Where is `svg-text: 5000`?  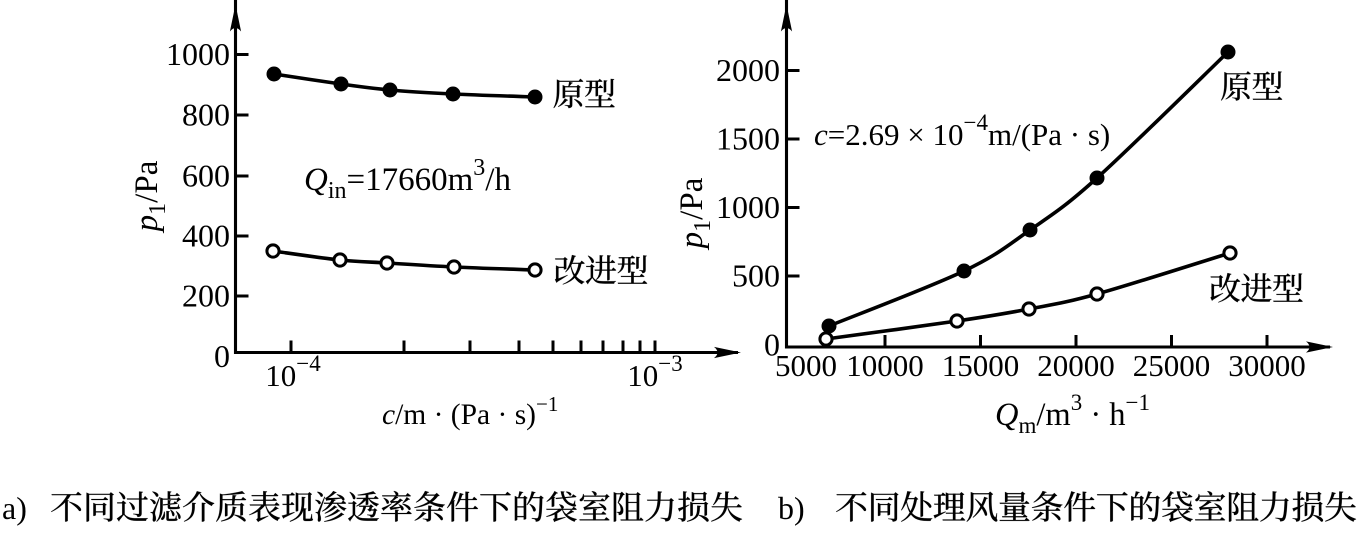
svg-text: 5000 is located at coordinates (806, 365).